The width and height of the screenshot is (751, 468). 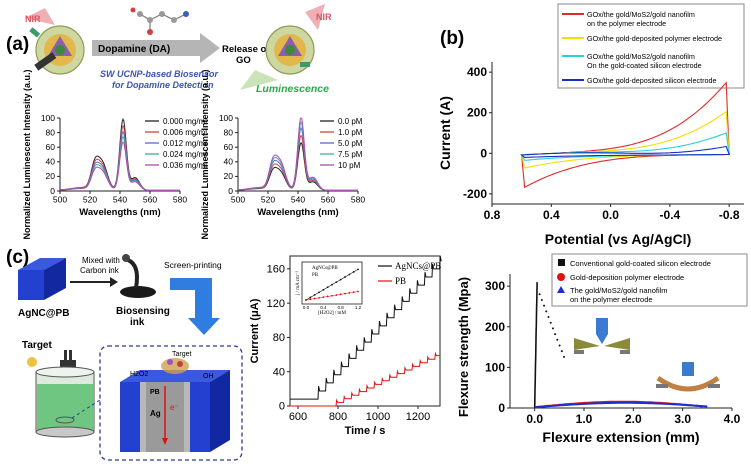 What do you see at coordinates (159, 21) in the screenshot?
I see `dopamine-molecule-icon` at bounding box center [159, 21].